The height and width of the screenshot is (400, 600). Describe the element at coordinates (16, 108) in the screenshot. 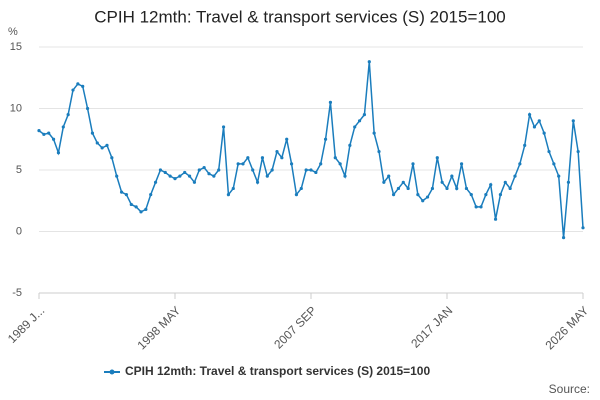

I see `y-tick-label: 10` at that location.